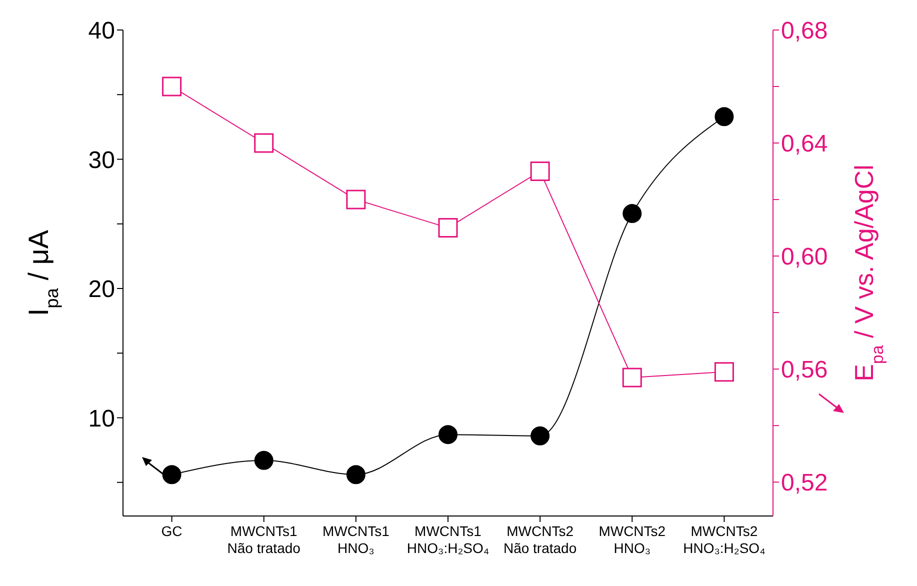  I want to click on y-tick-label: 10, so click(101, 418).